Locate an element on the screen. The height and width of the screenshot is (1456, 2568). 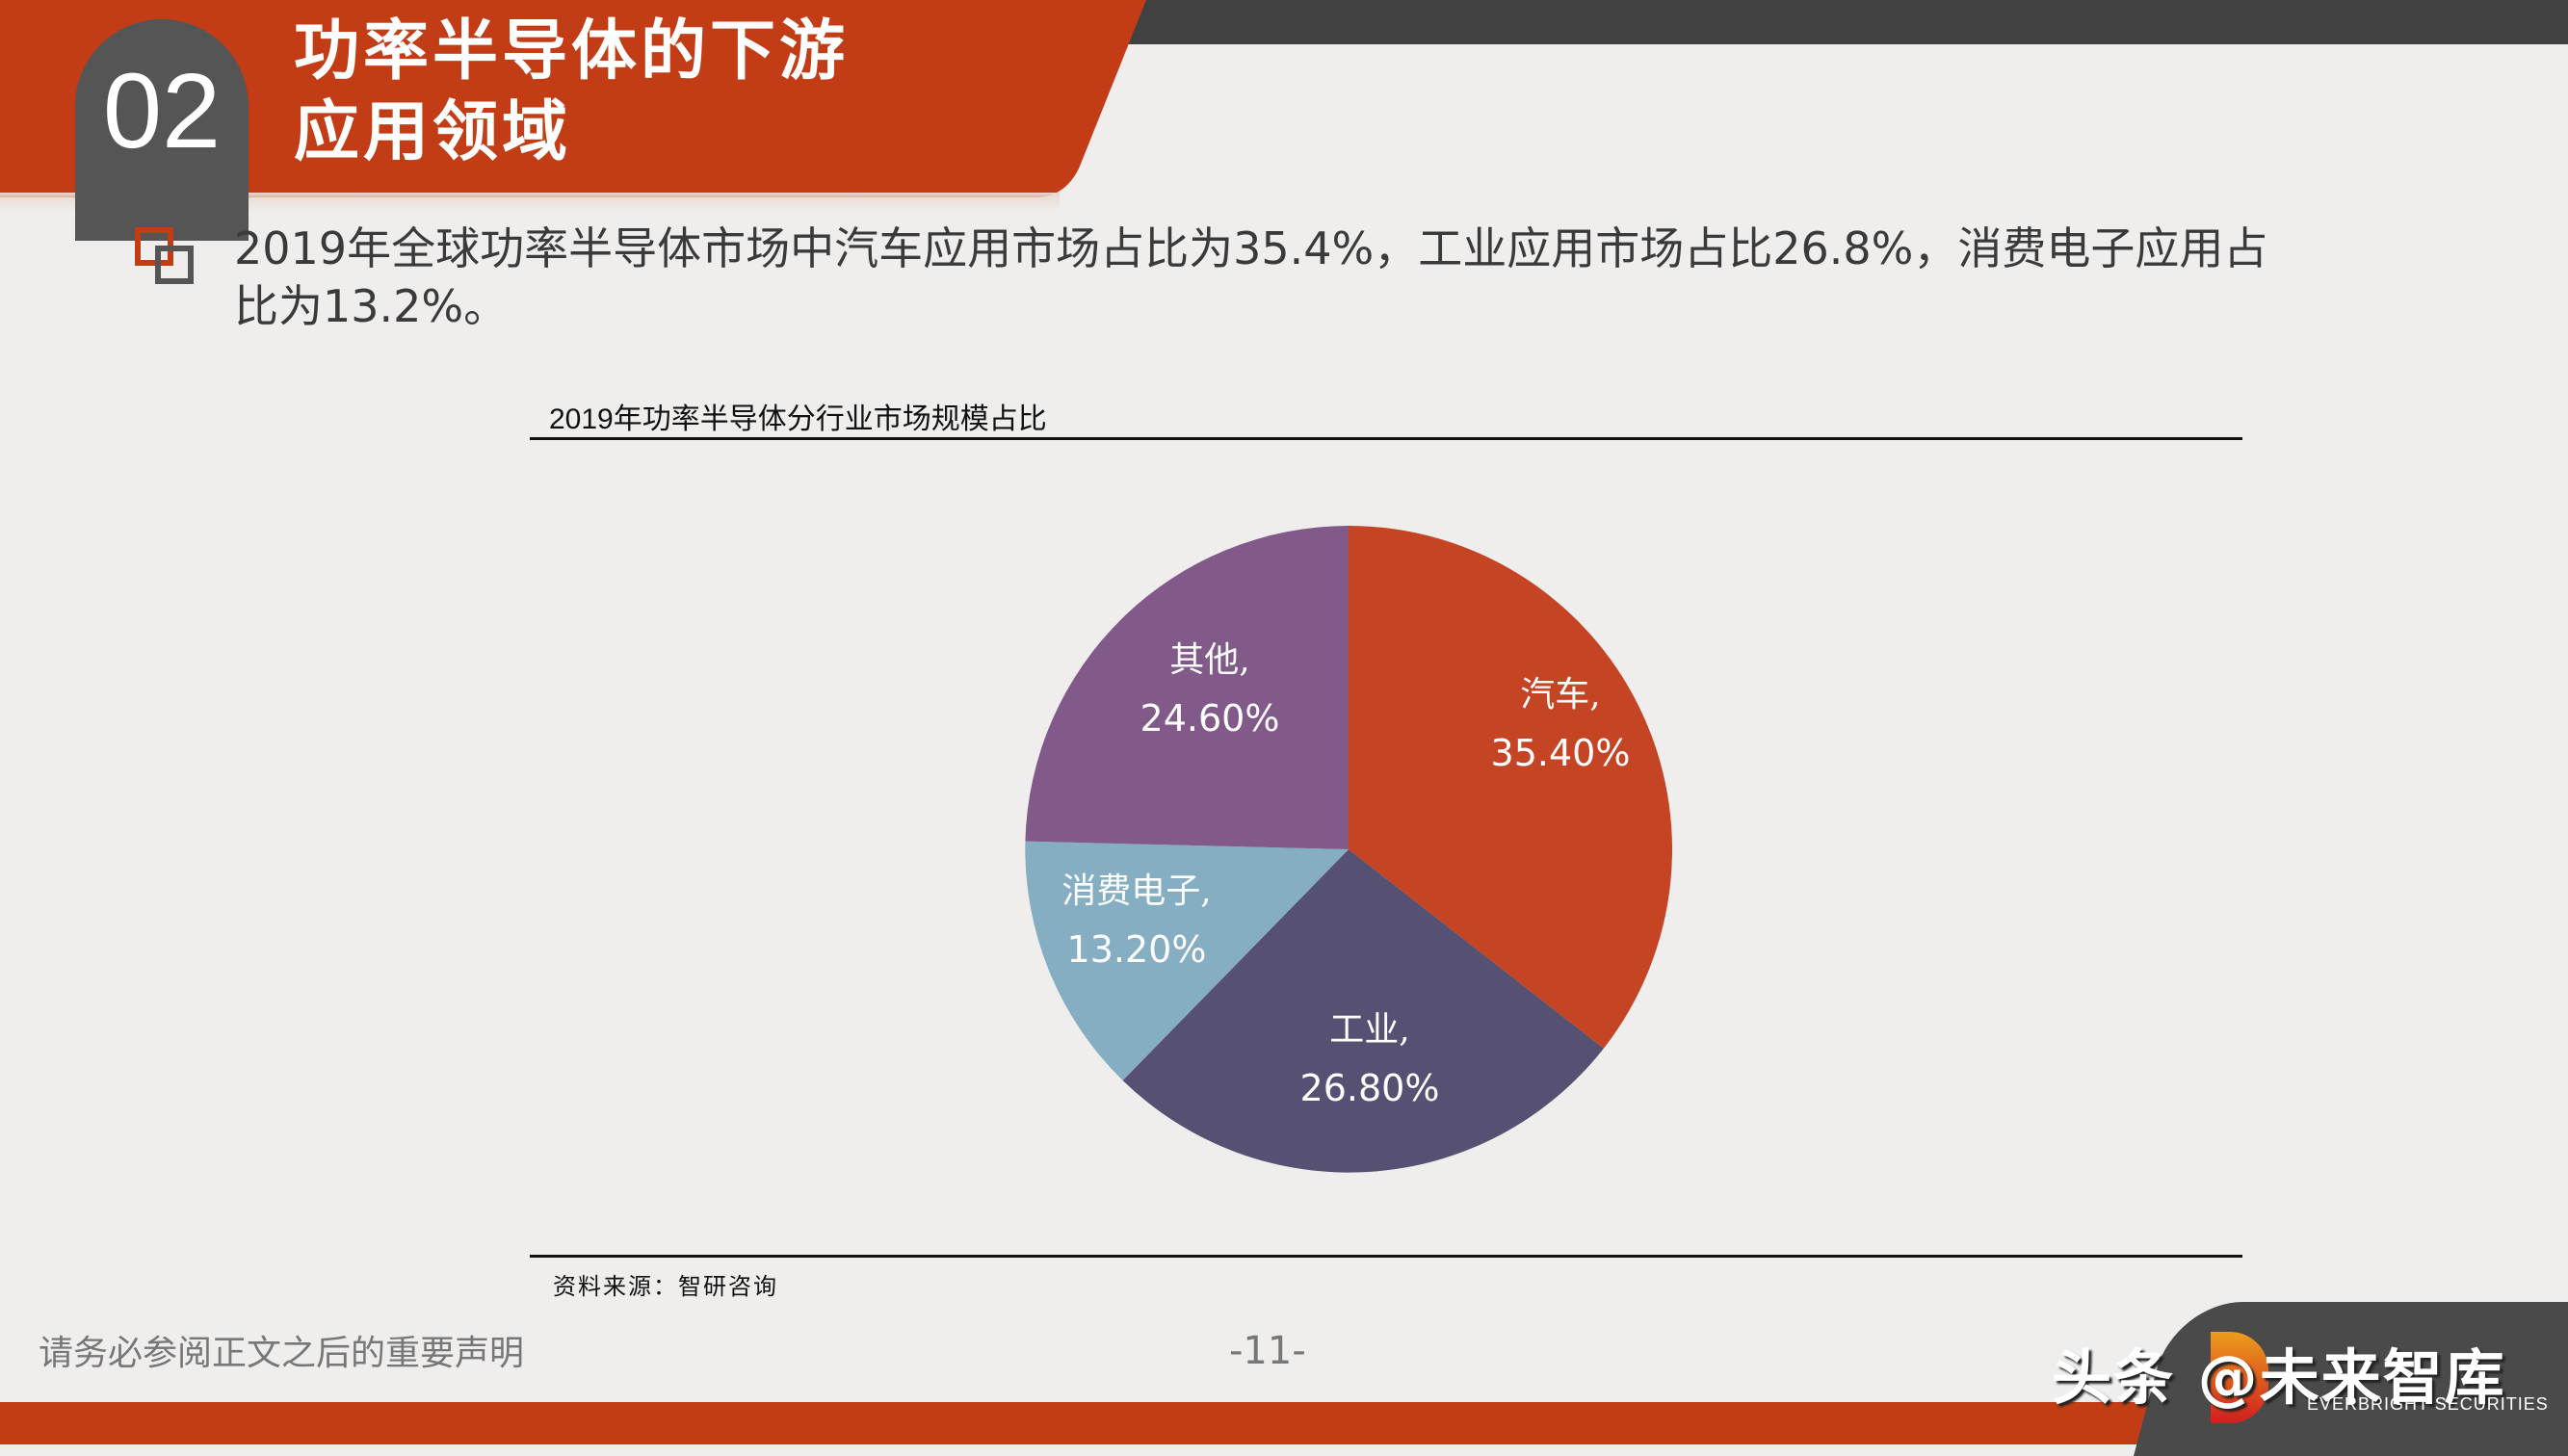
label-other: 其他, 24.60% is located at coordinates (1210, 689).